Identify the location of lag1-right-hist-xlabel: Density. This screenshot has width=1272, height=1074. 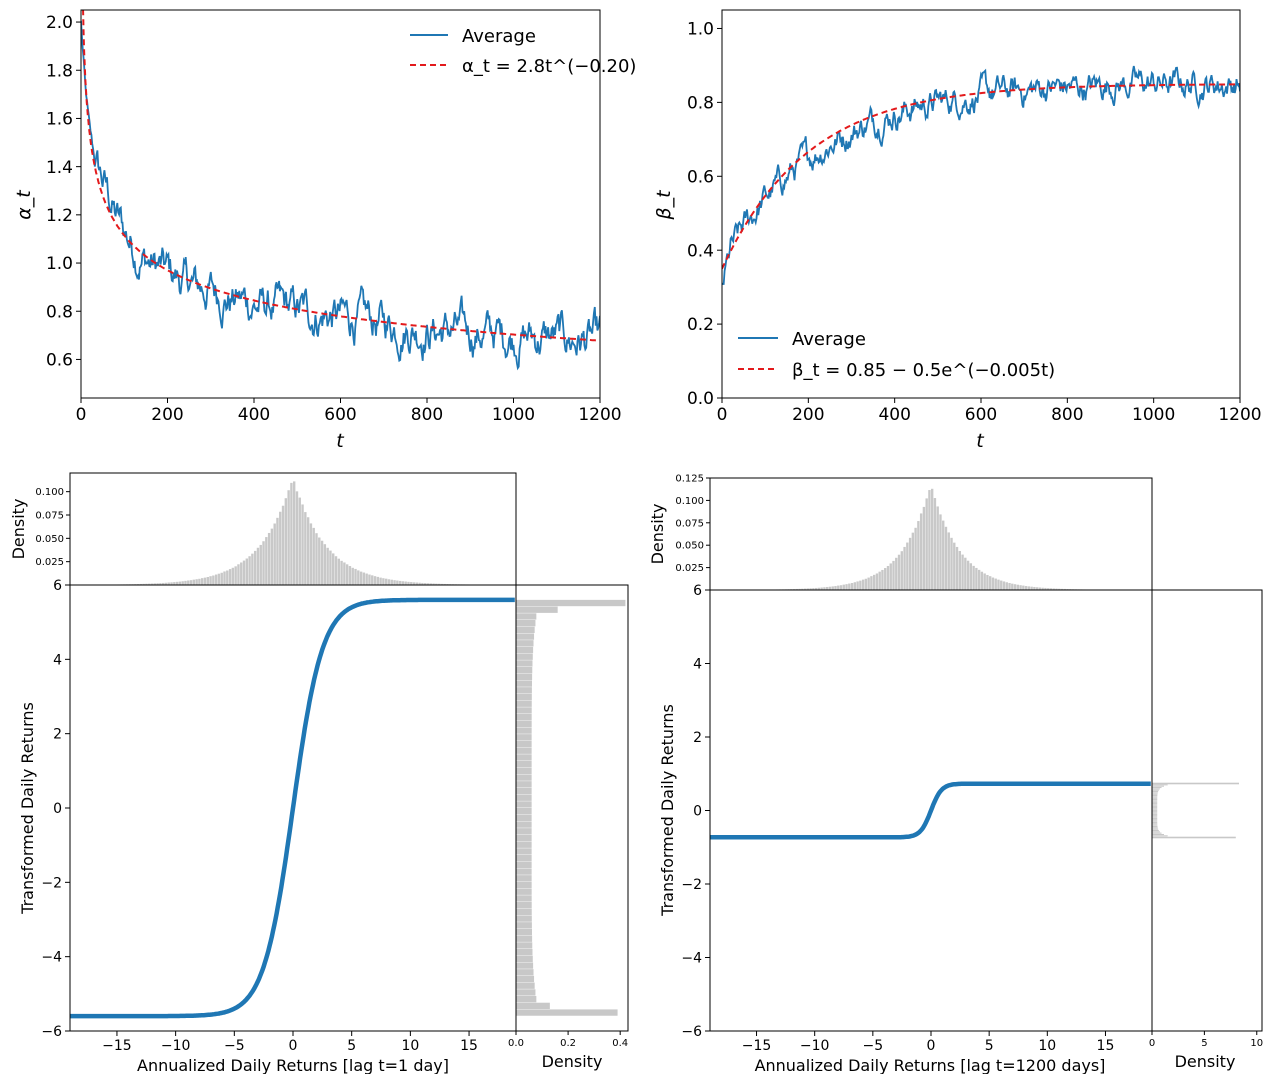
(572, 1061).